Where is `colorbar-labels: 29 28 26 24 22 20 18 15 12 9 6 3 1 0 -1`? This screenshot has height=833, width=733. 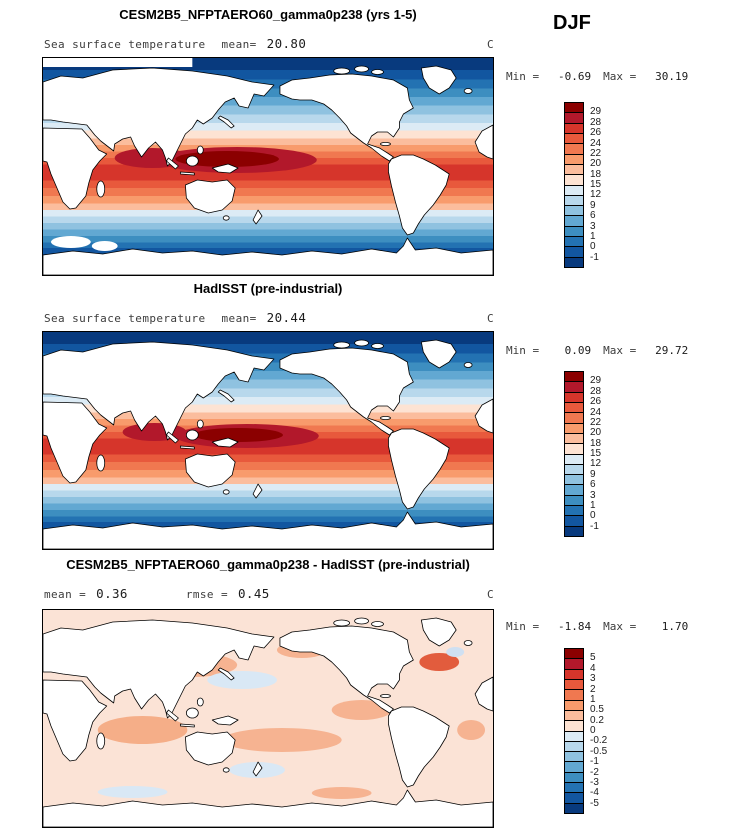
colorbar-labels: 29 28 26 24 22 20 18 15 12 9 6 3 1 0 -1 is located at coordinates (608, 454).